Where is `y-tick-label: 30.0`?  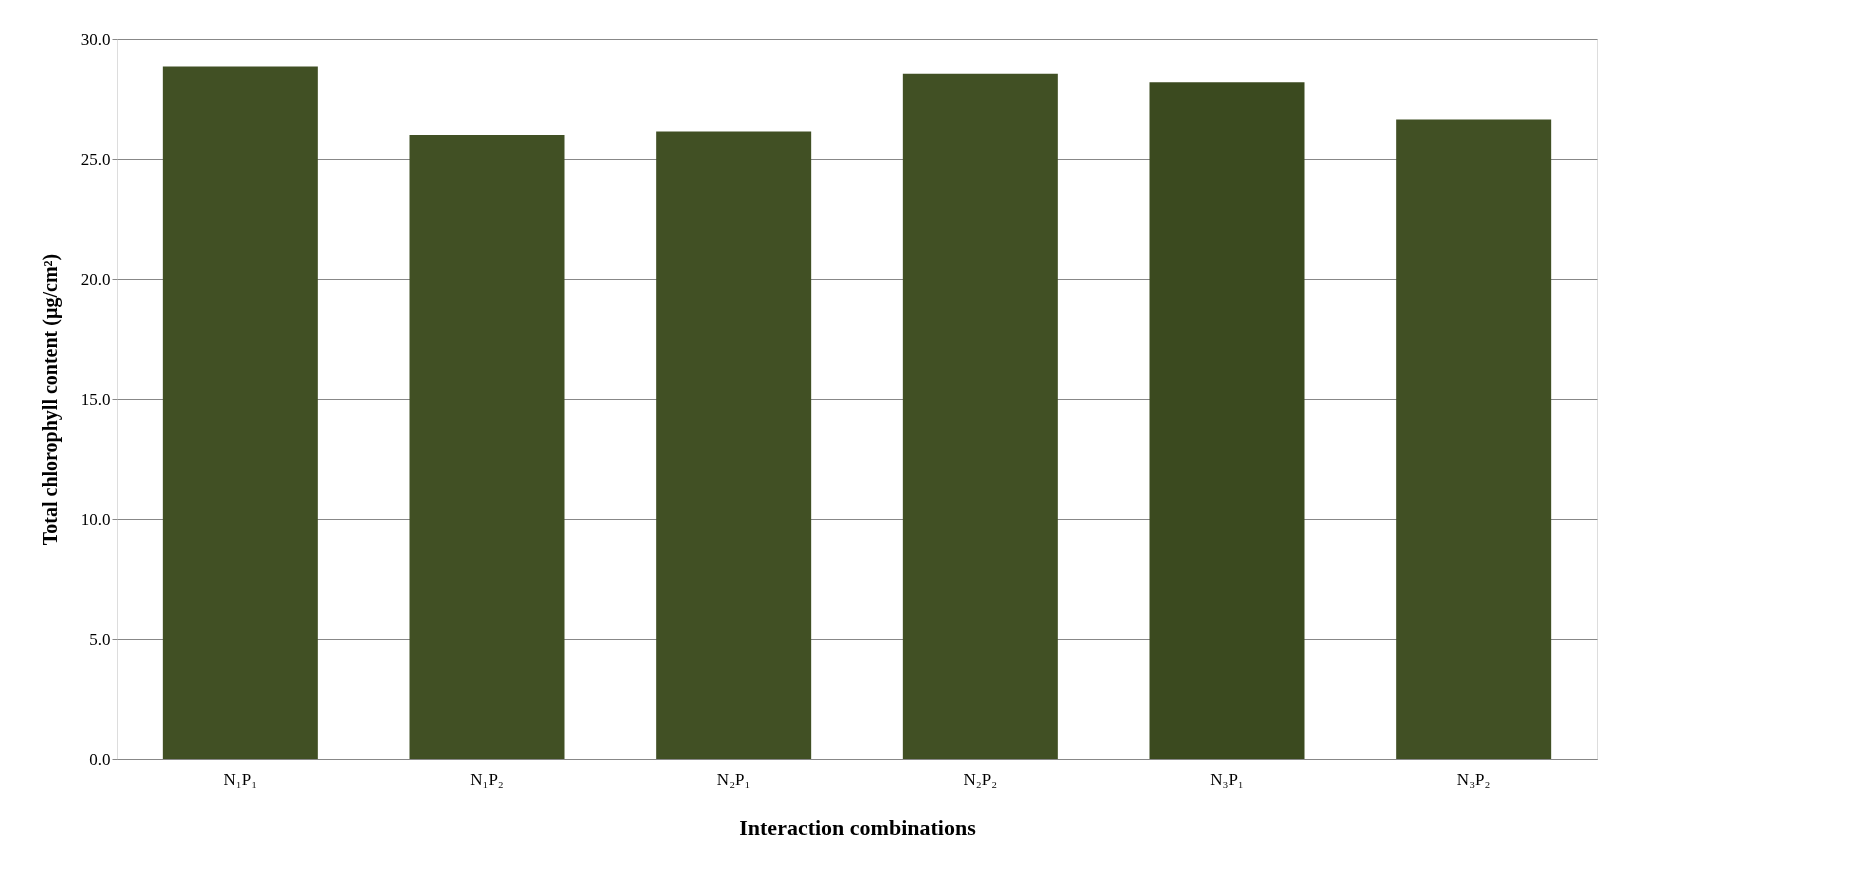
y-tick-label: 30.0 is located at coordinates (95, 39).